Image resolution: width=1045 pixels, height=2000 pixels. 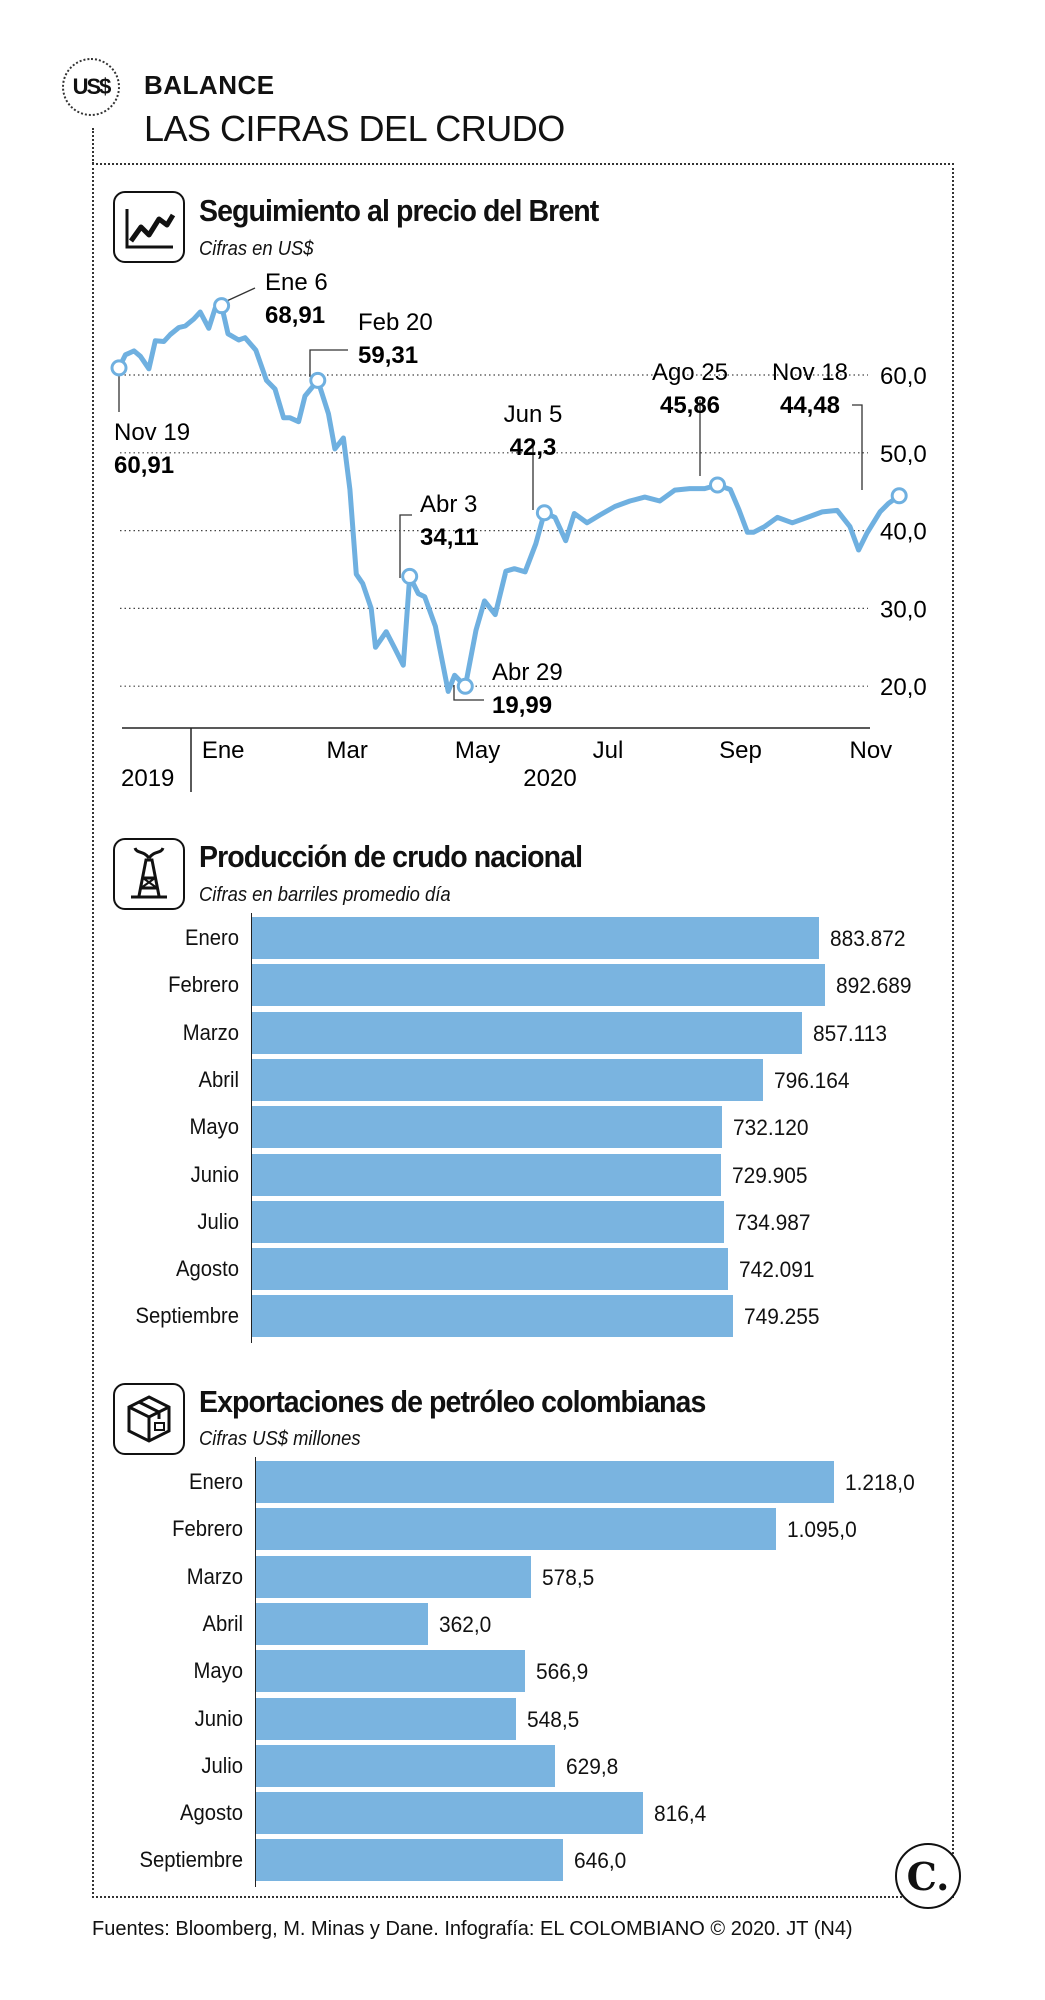 What do you see at coordinates (452, 1401) in the screenshot?
I see `exports-chart-title: Exportaciones de petróleo colombianas` at bounding box center [452, 1401].